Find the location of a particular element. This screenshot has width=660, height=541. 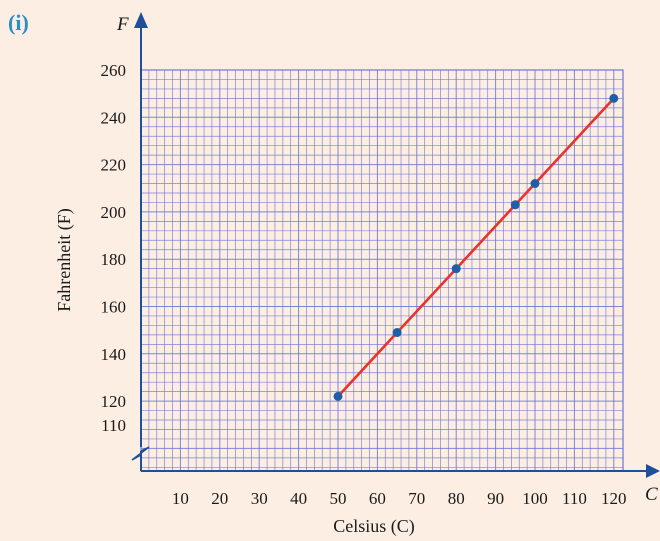

x-tick-label: 60 is located at coordinates (377, 498).